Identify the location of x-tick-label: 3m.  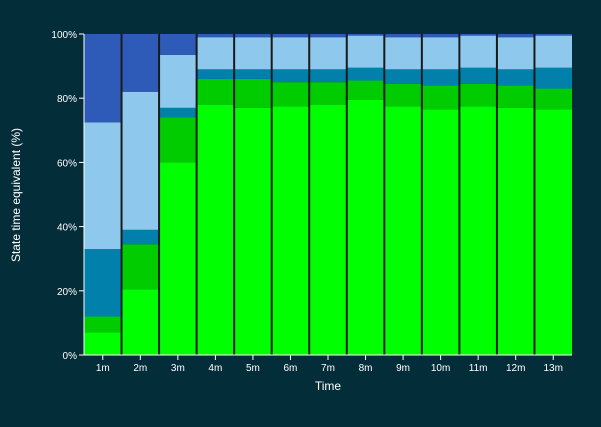
(178, 368).